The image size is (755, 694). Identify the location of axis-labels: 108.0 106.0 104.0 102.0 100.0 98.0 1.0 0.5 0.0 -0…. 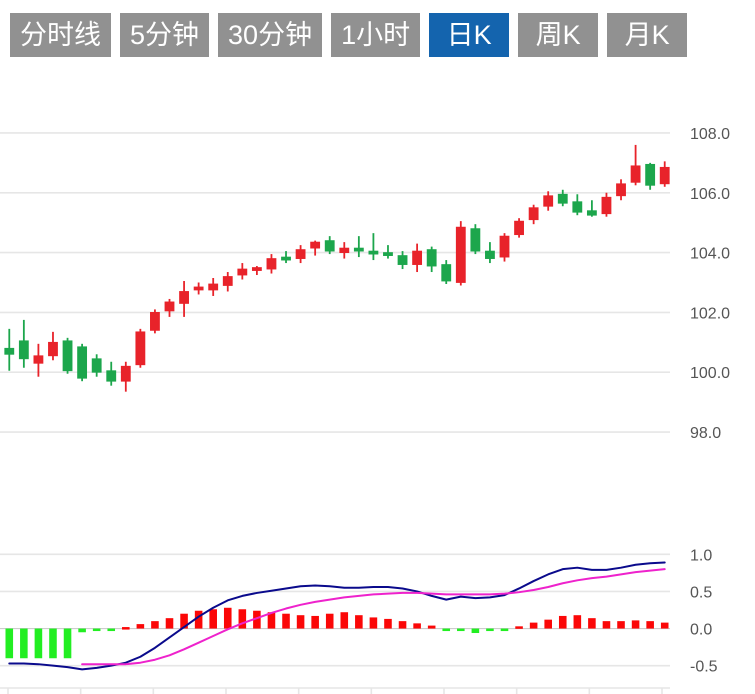
(710, 401).